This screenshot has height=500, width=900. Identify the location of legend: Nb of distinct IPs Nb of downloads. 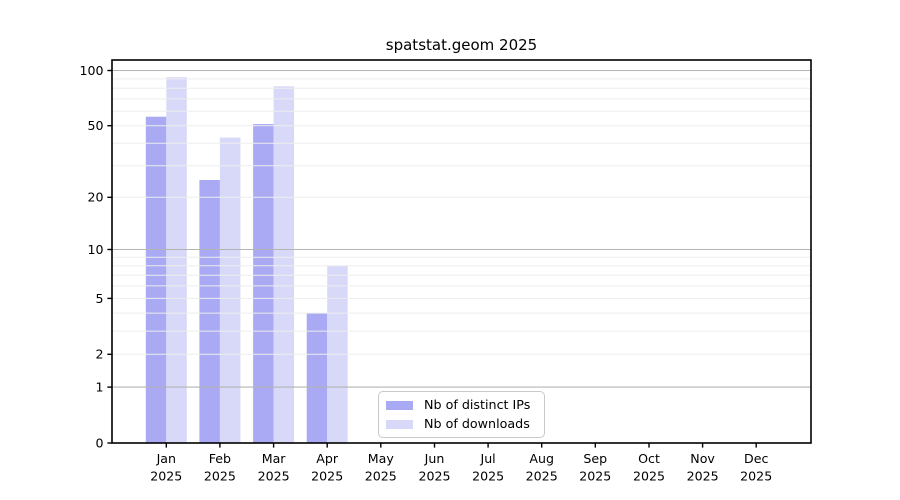
(461, 414).